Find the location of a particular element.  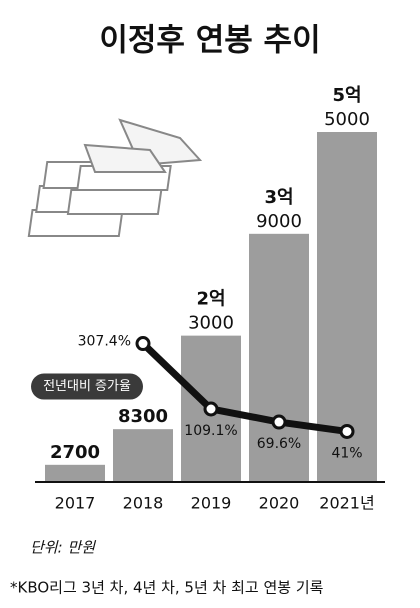

footnote: *KBO리그 3년 차, 4년 차, 5년 차 최고 연봉 기록 is located at coordinates (167, 588).